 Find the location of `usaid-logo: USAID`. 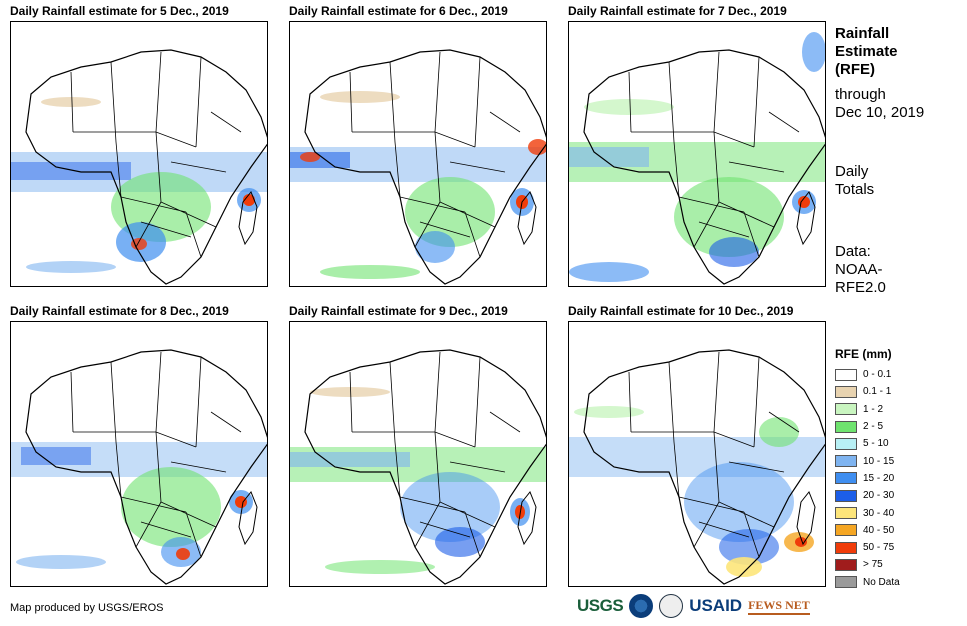

usaid-logo: USAID is located at coordinates (716, 605).